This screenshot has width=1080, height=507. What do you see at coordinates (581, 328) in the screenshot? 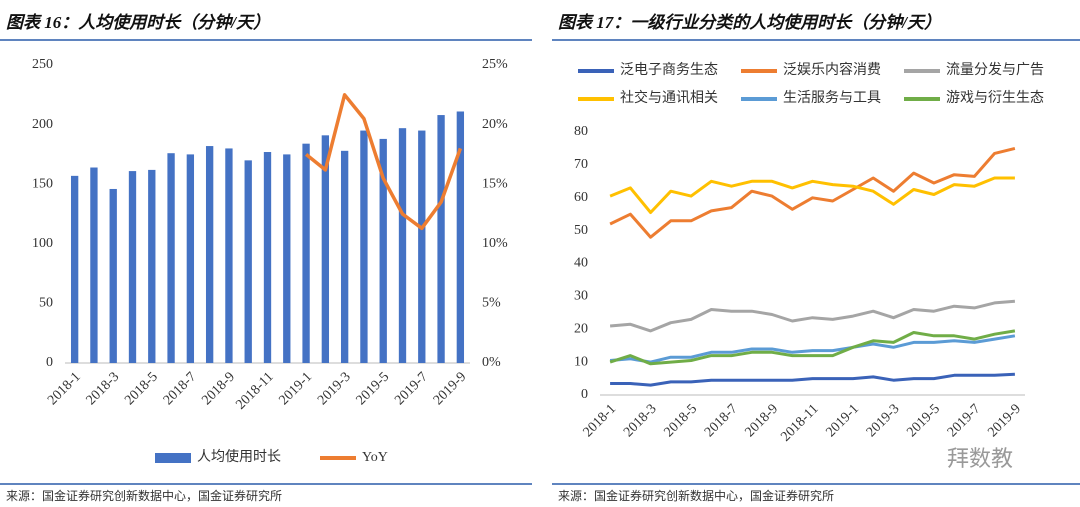
I see `y-tick-label: 20` at bounding box center [581, 328].